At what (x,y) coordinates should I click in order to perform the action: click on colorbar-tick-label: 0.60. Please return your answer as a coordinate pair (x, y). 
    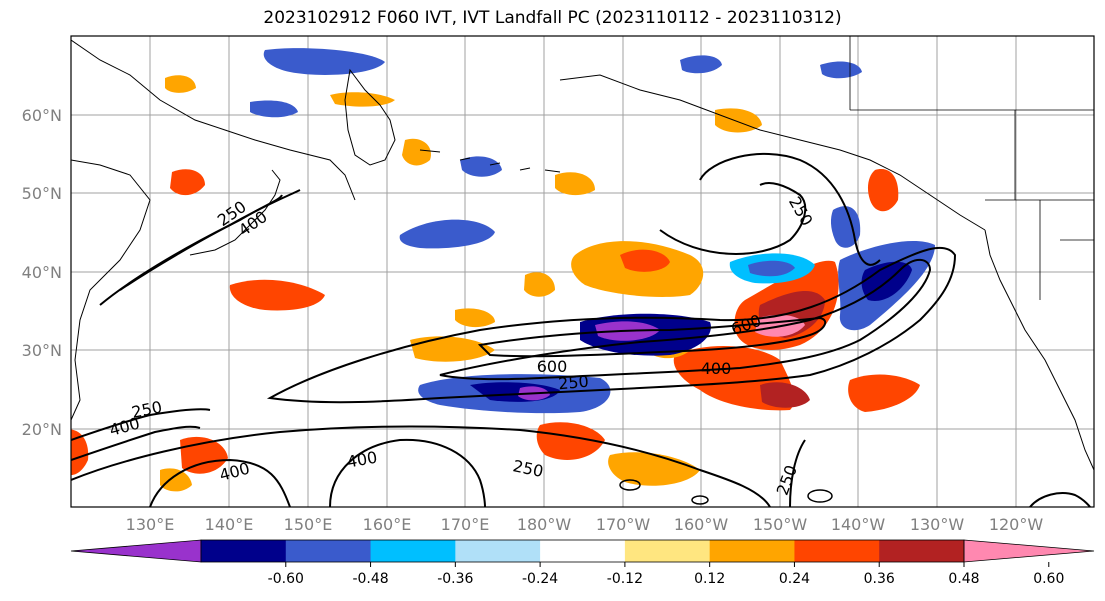
    Looking at the image, I should click on (1048, 579).